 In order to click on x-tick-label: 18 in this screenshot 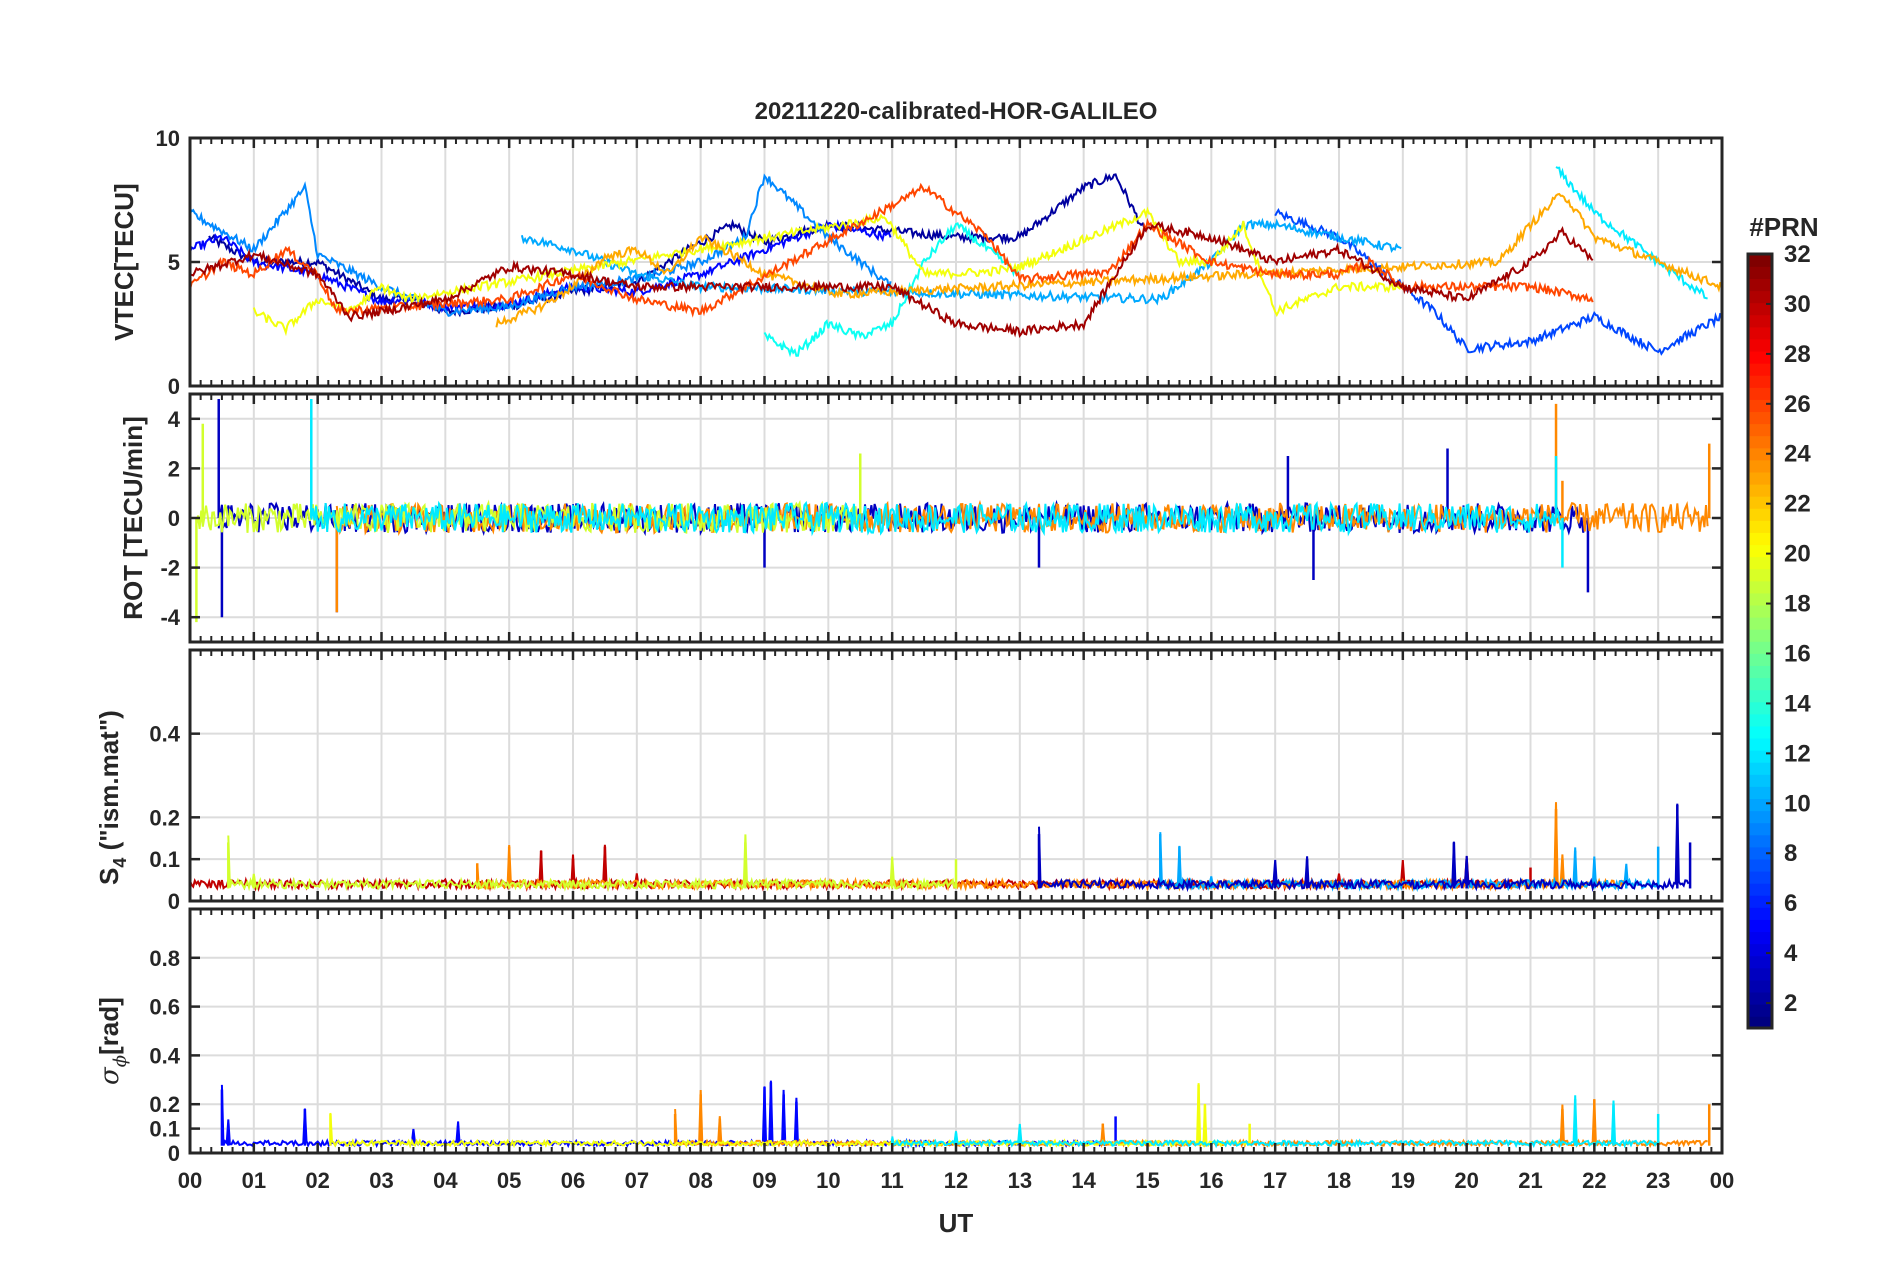, I will do `click(1339, 1180)`.